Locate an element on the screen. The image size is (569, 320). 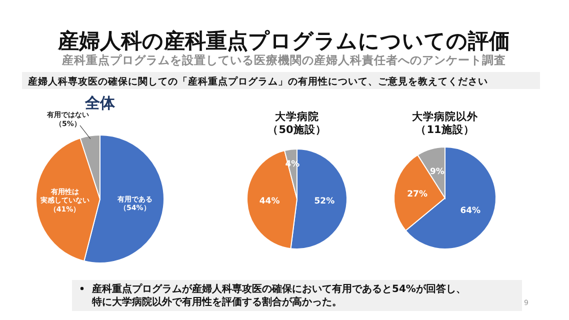
data-label: 52% is located at coordinates (325, 201).